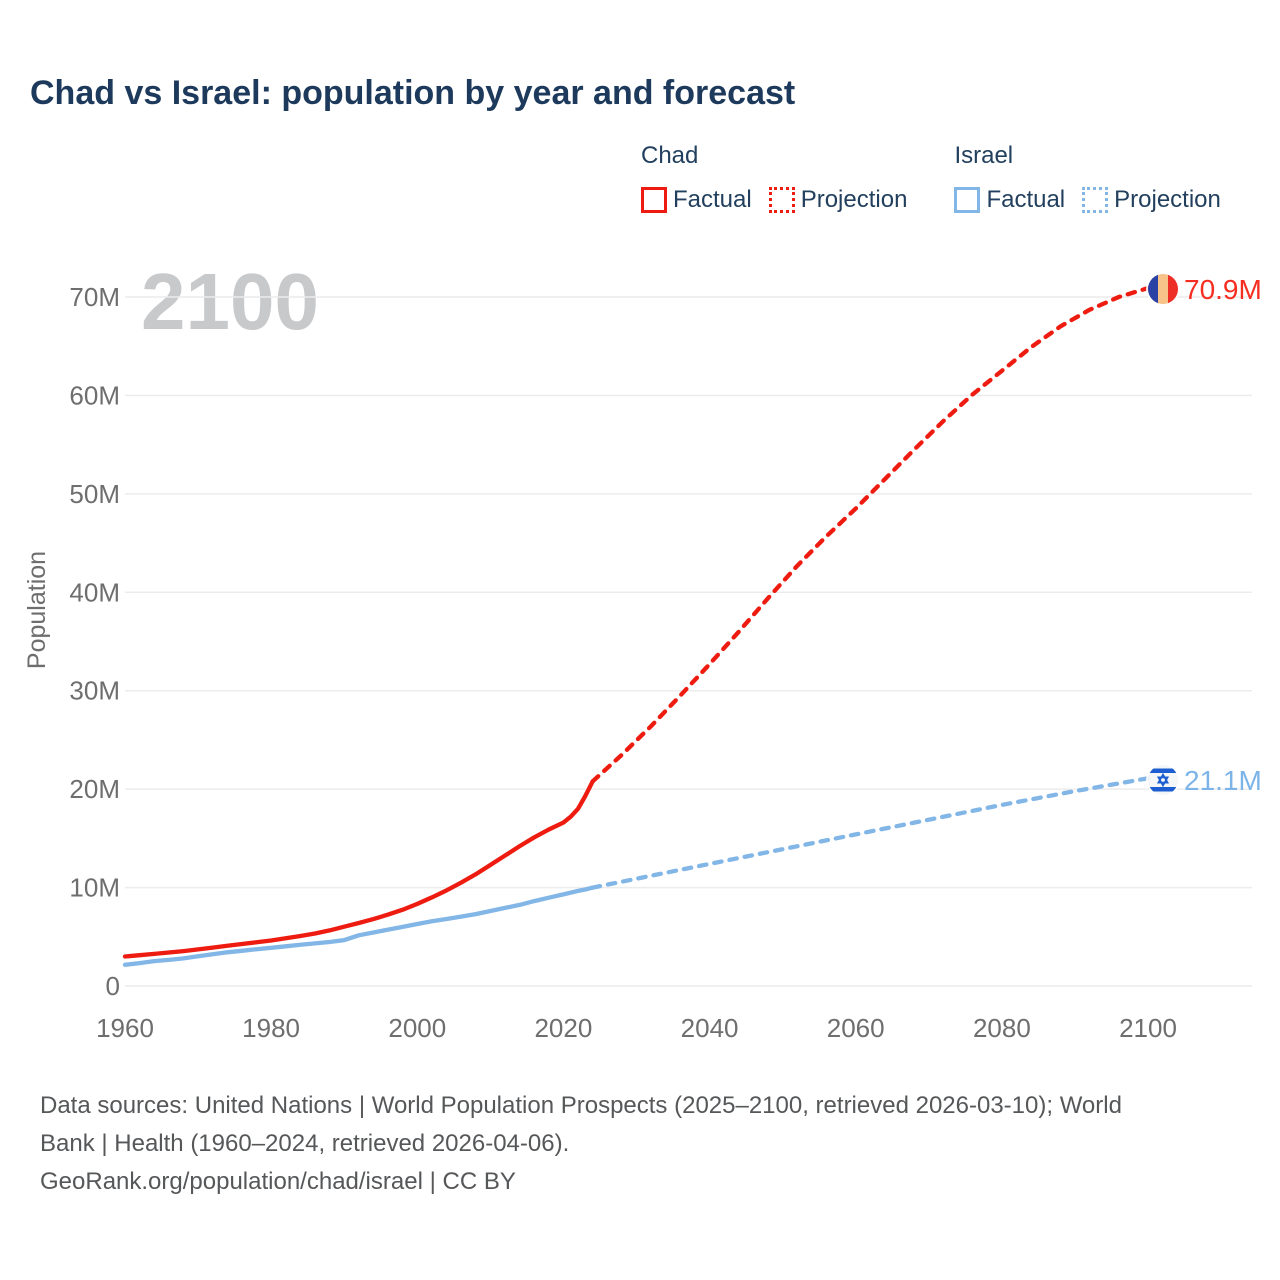 Image resolution: width=1280 pixels, height=1280 pixels. I want to click on svg-text: 2020, so click(563, 1028).